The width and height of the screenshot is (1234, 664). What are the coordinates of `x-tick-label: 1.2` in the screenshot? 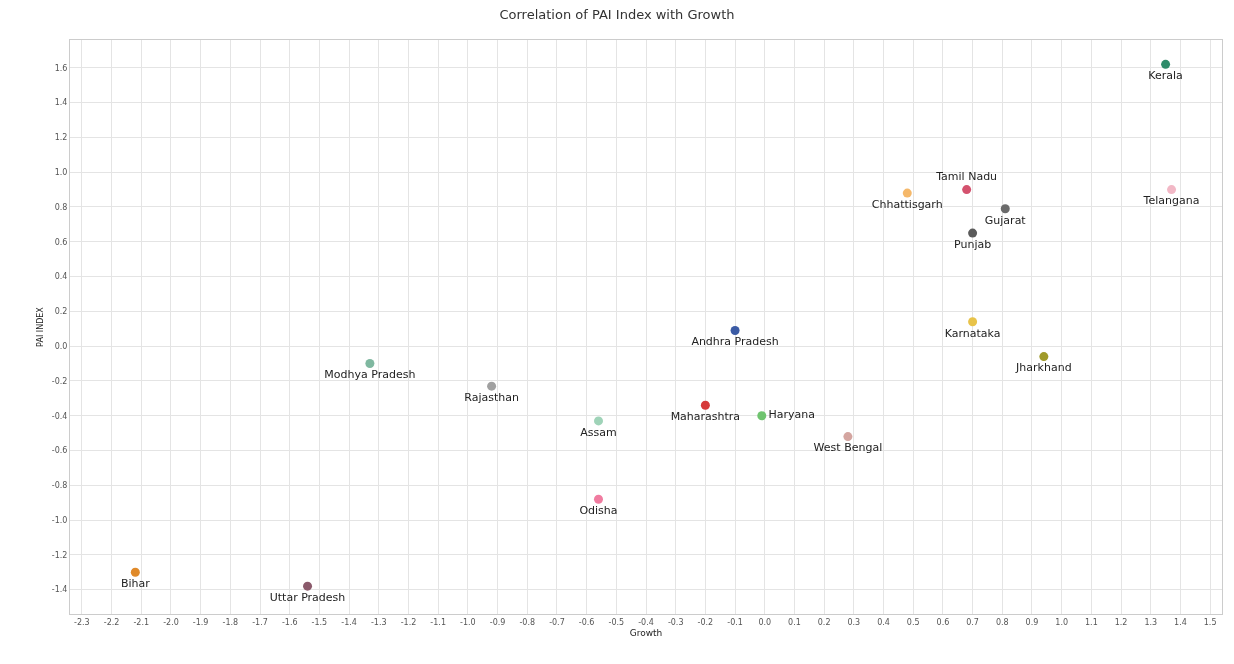 It's located at (1121, 622).